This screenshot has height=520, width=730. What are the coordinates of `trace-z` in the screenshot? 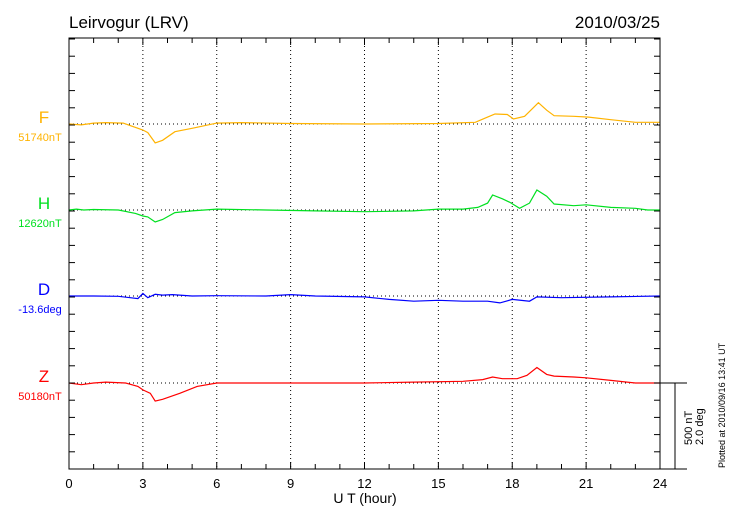 It's located at (364, 384).